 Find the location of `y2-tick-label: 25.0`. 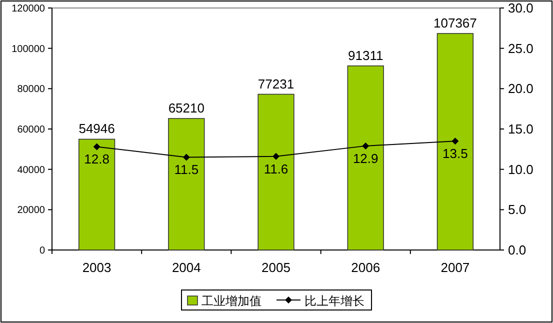

y2-tick-label: 25.0 is located at coordinates (521, 48).